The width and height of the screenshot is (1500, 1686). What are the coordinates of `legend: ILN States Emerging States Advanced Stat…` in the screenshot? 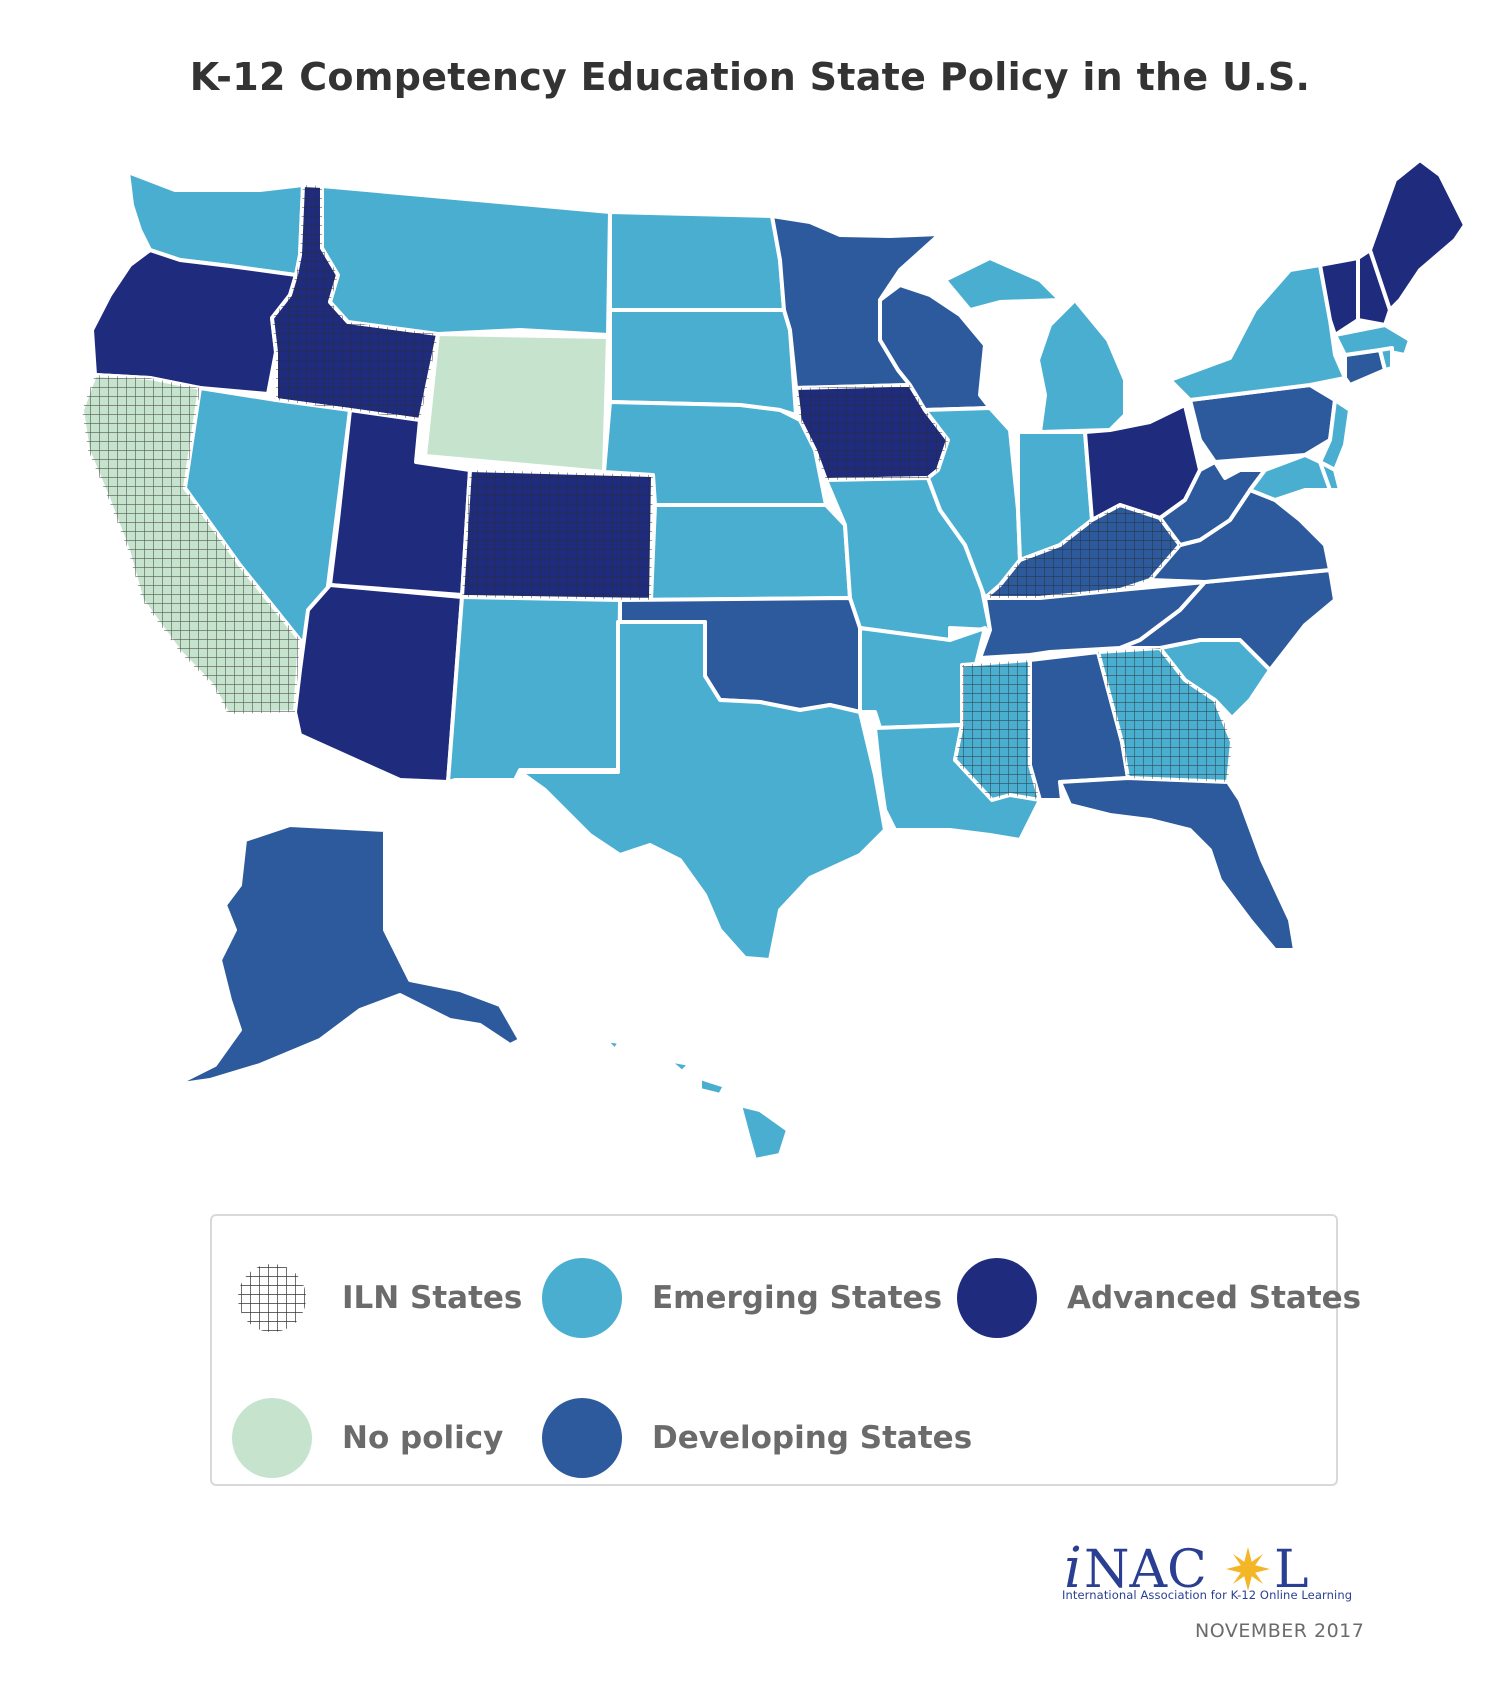 It's located at (785, 1350).